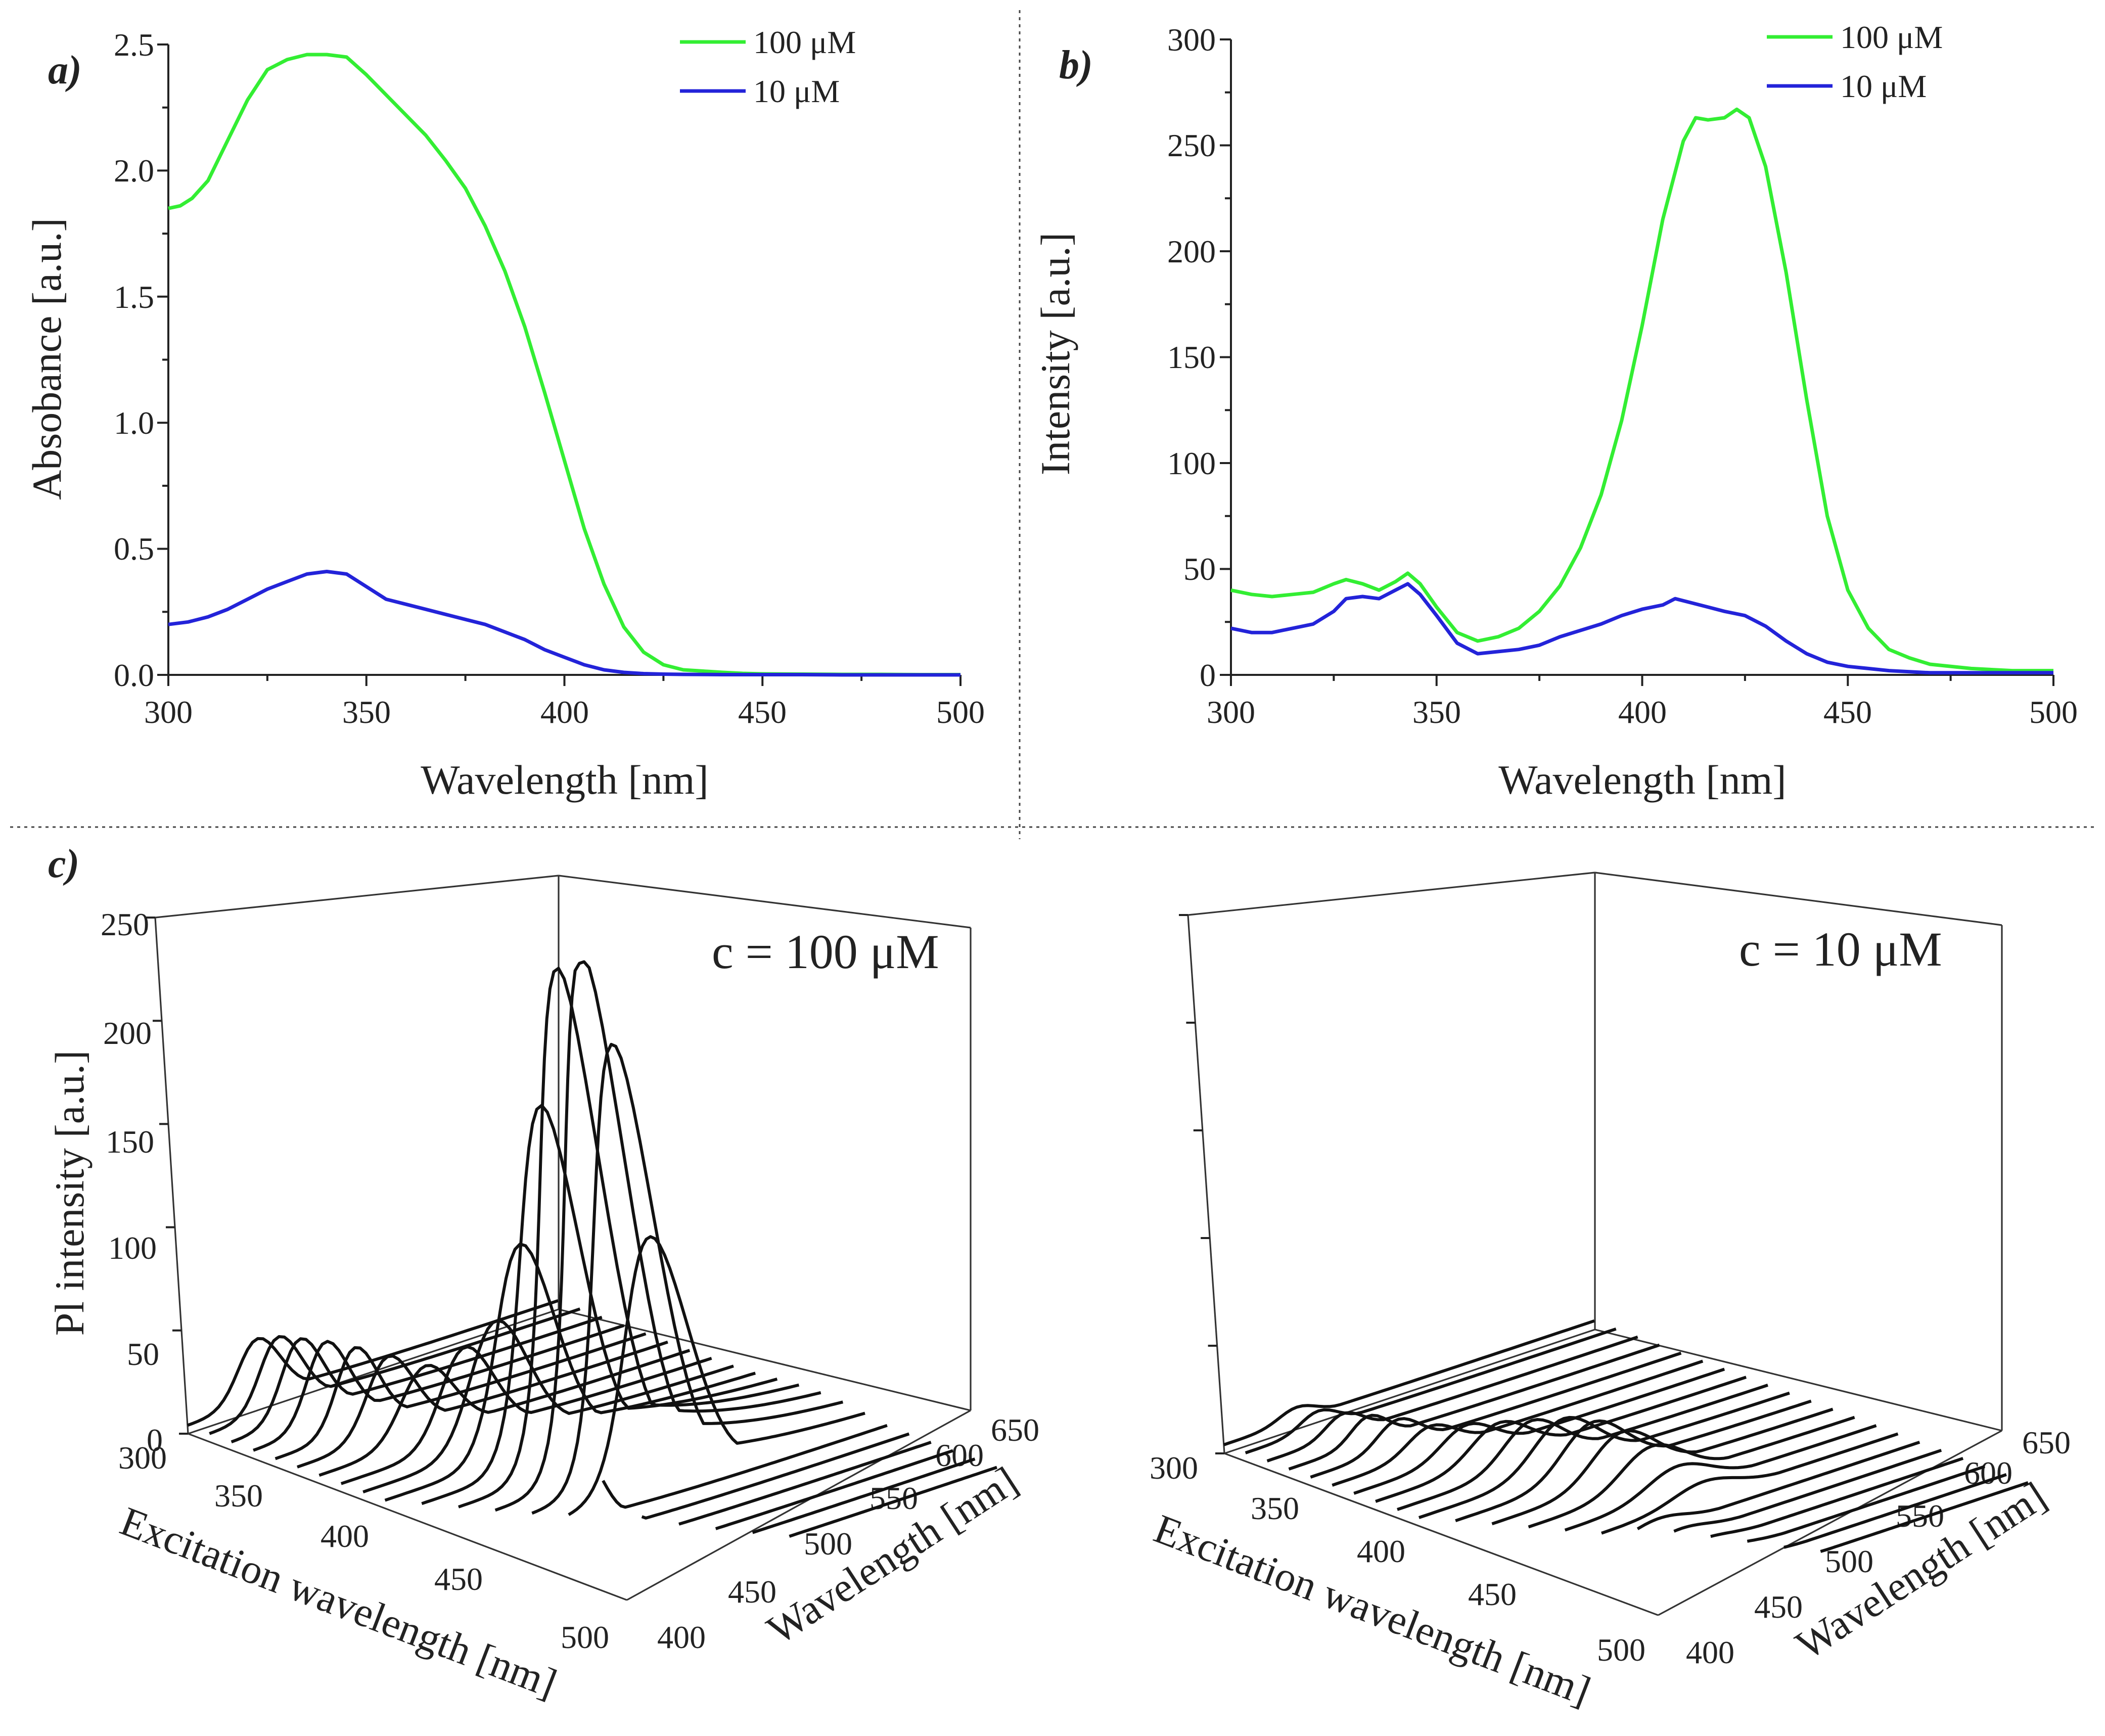 The image size is (2105, 1736). I want to click on y-tick-label: 300, so click(1191, 40).